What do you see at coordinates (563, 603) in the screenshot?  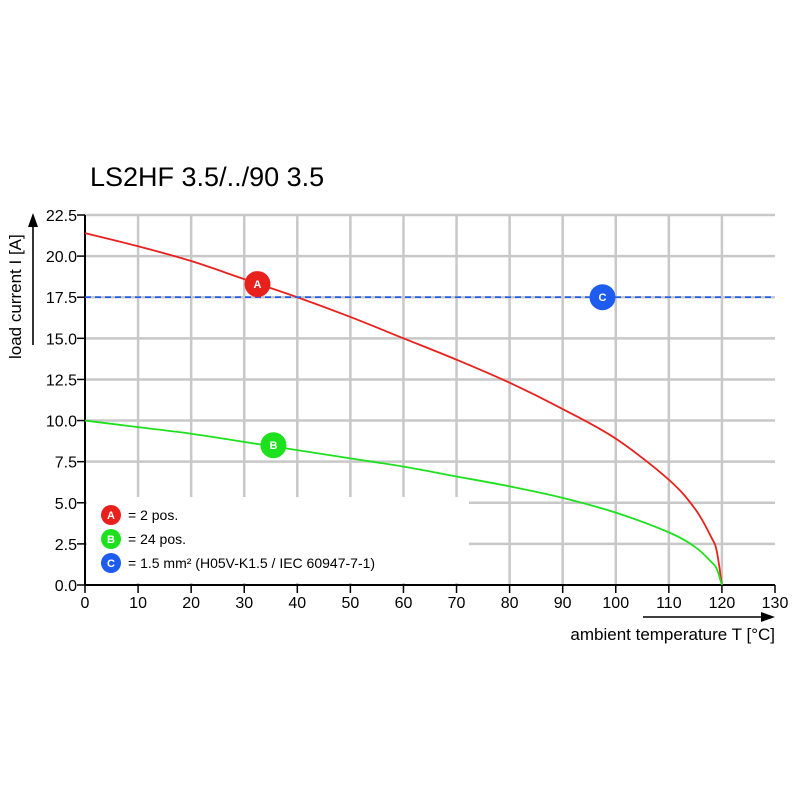 I see `x-tick-label: 90` at bounding box center [563, 603].